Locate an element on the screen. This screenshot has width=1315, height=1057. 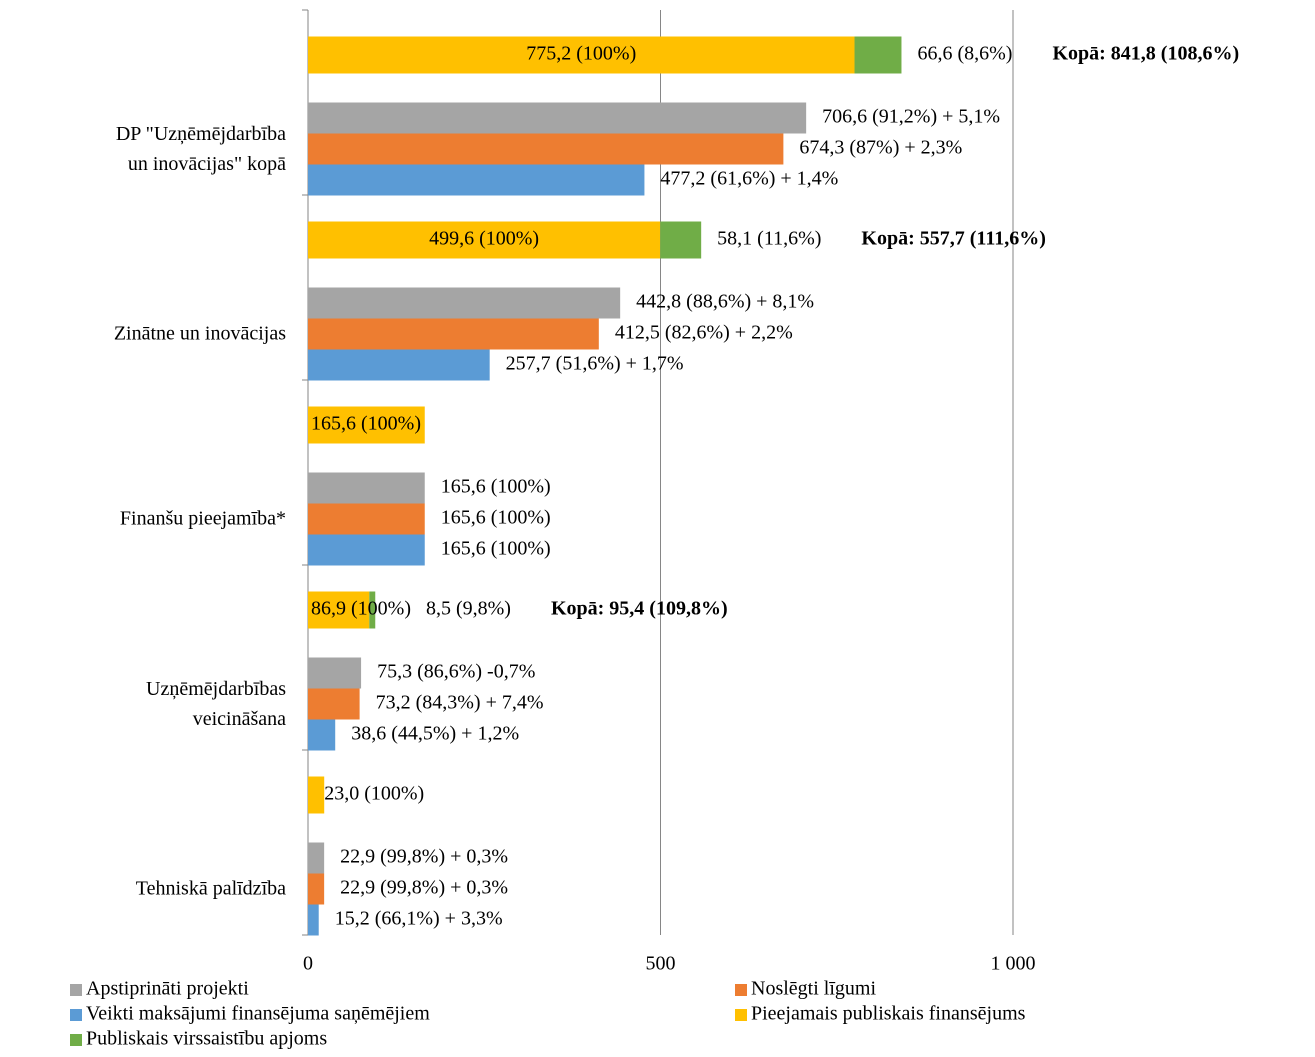
value-label: 257,7 (51,6%) + 1,7% is located at coordinates (595, 364).